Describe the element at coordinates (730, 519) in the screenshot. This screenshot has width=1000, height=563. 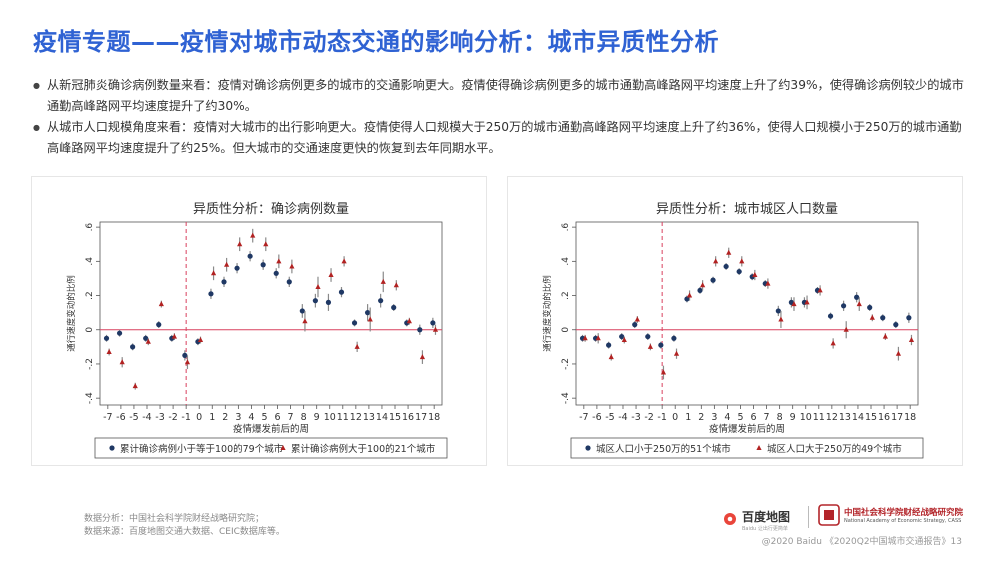
I see `map-pin-icon` at that location.